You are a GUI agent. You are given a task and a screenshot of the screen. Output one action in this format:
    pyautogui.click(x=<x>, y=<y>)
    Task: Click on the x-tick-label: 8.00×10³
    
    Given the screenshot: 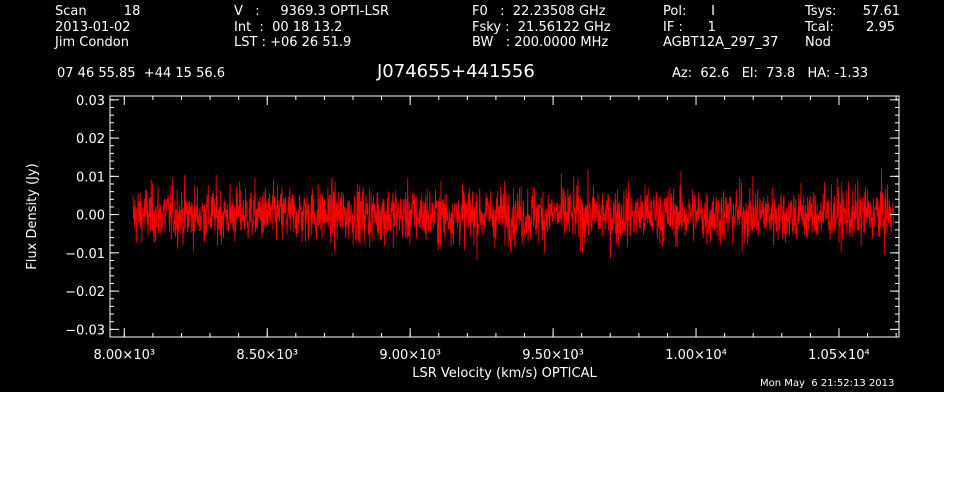 What is the action you would take?
    pyautogui.click(x=124, y=355)
    